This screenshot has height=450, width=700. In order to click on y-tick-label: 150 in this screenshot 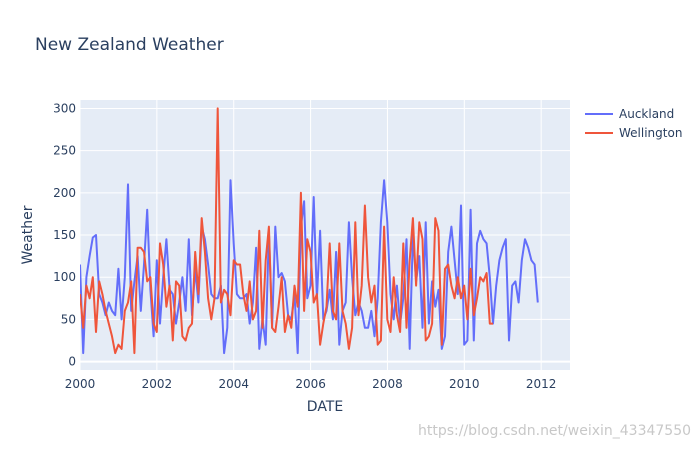, I will do `click(64, 235)`.